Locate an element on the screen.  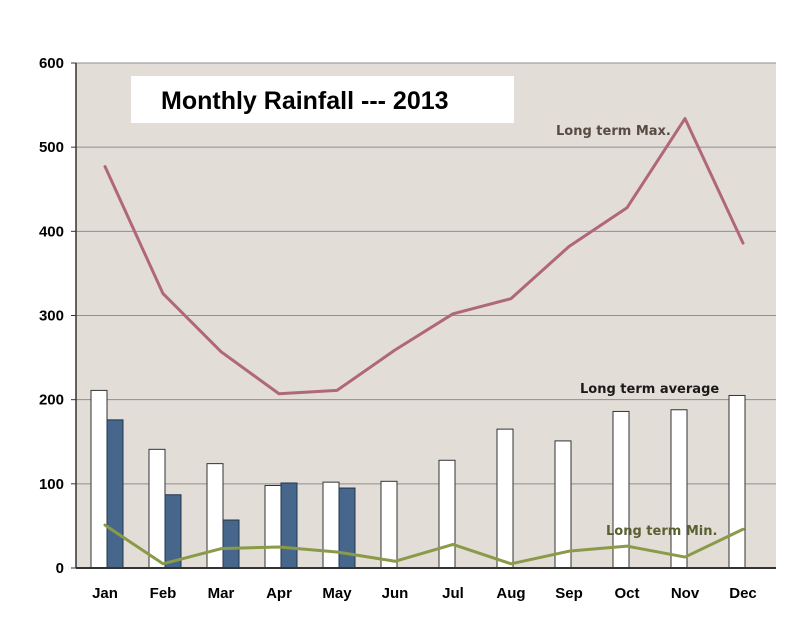
chart-title: Monthly Rainfall --- 2013 is located at coordinates (305, 101).